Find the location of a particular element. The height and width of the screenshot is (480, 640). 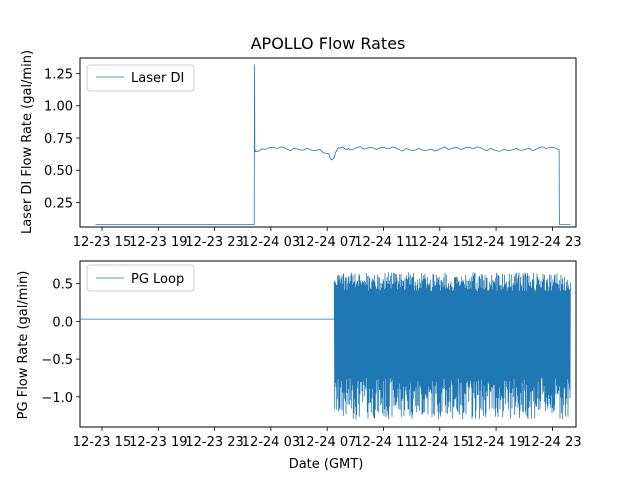

bottom-y-ticks: −1.0 −0.5 0.0 0.5 is located at coordinates (60, 342).